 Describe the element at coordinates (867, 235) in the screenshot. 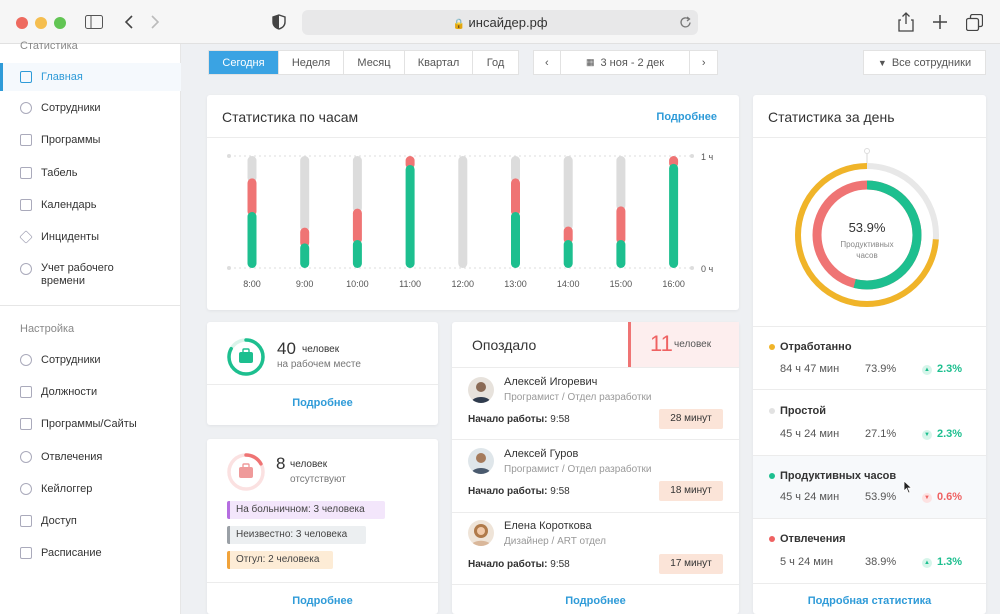

I see `worked-arc` at that location.